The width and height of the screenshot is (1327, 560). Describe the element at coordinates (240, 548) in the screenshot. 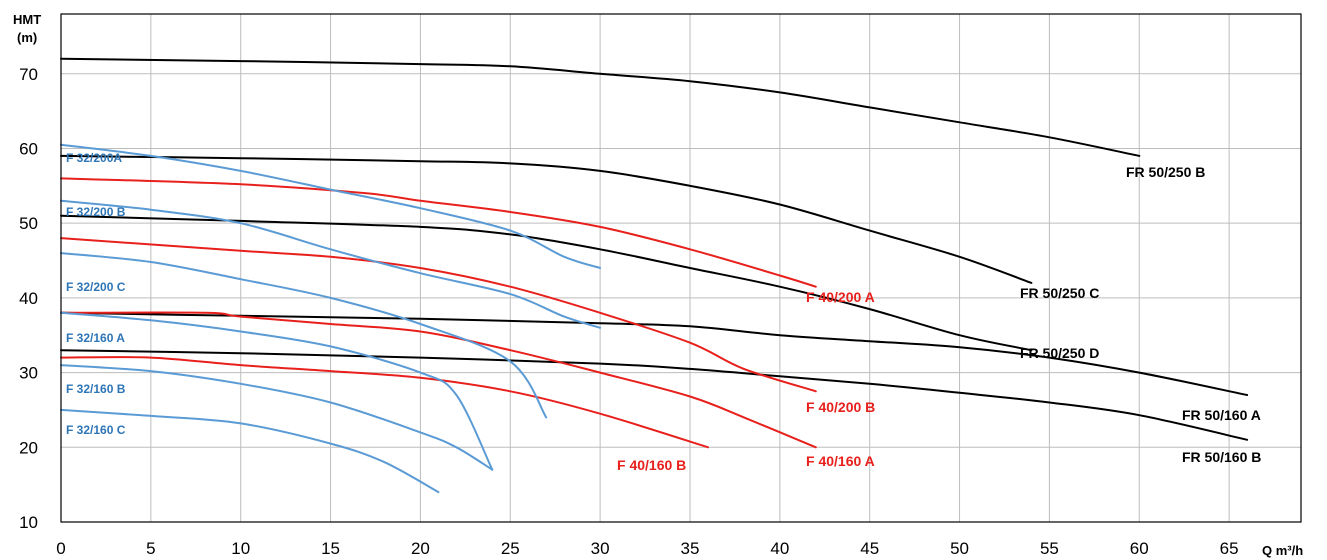

I see `x-tick-label: 10` at that location.